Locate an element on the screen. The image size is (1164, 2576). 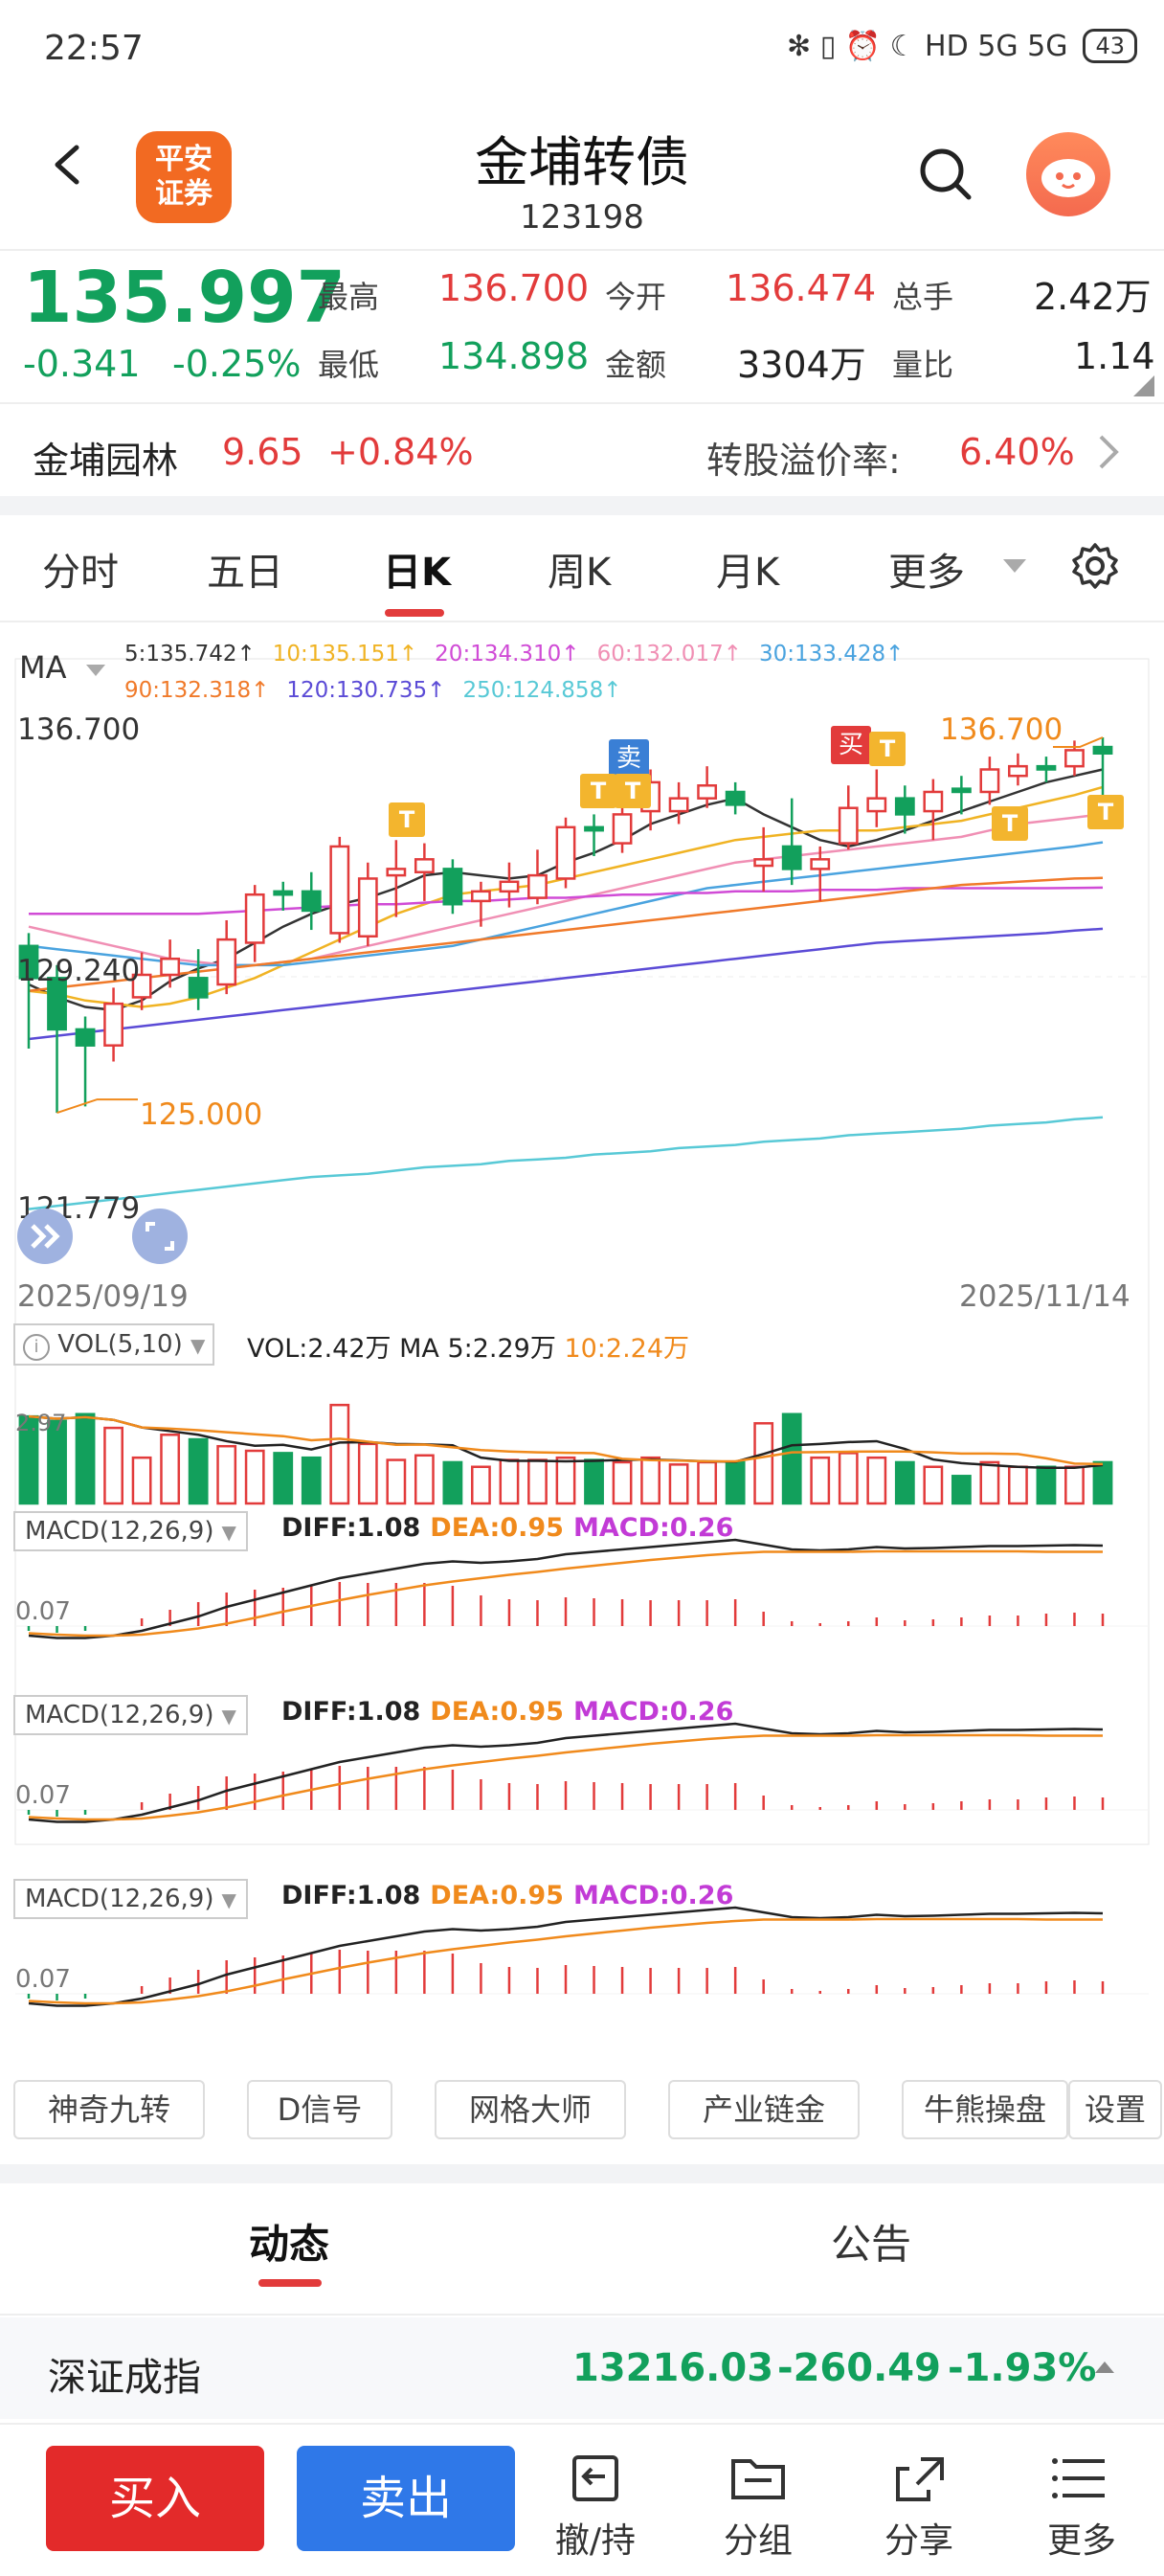
macd-macd-value: MACD:0.26 is located at coordinates (653, 1712).